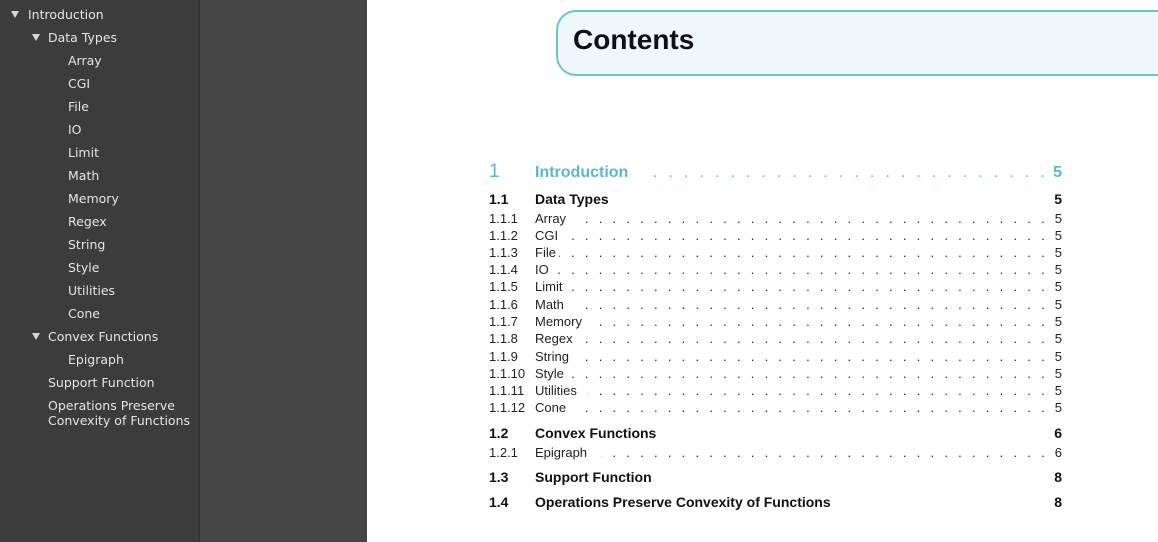  Describe the element at coordinates (549, 286) in the screenshot. I see `toc-title: Limit` at that location.